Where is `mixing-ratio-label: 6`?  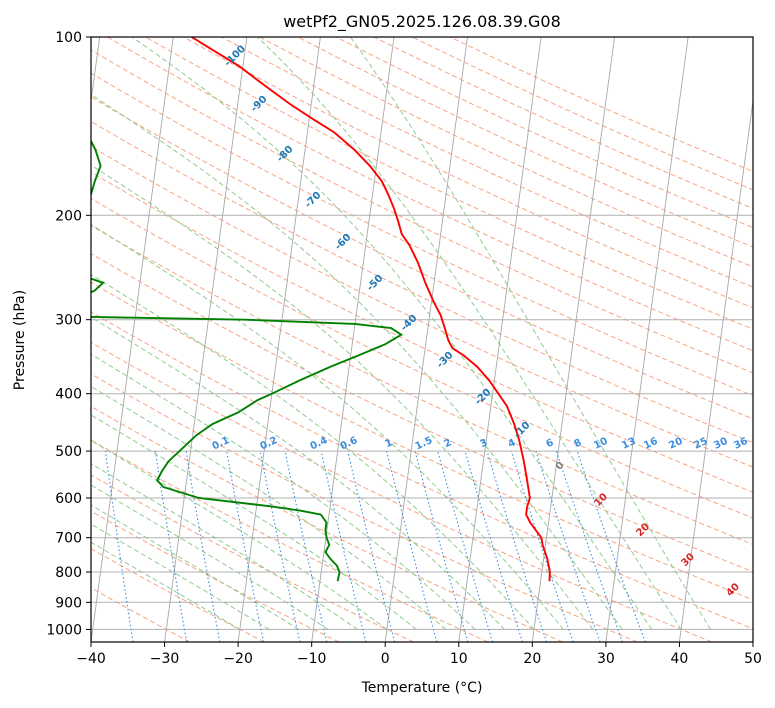 mixing-ratio-label: 6 is located at coordinates (549, 443).